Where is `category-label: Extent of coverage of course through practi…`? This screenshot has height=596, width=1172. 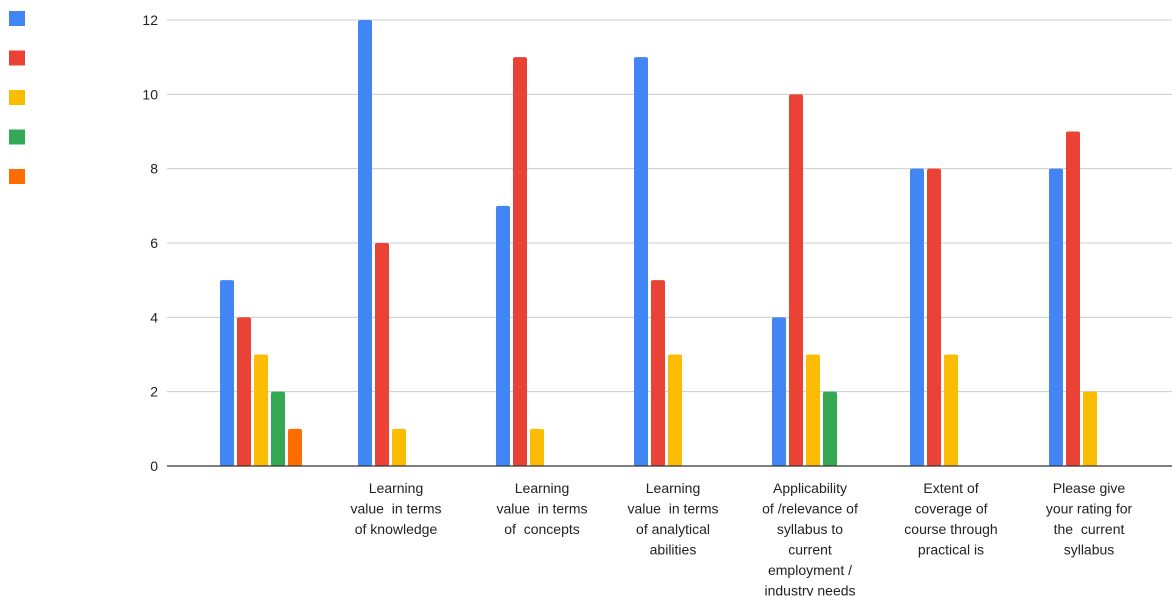
category-label: Extent of coverage of course through practi… is located at coordinates (950, 519).